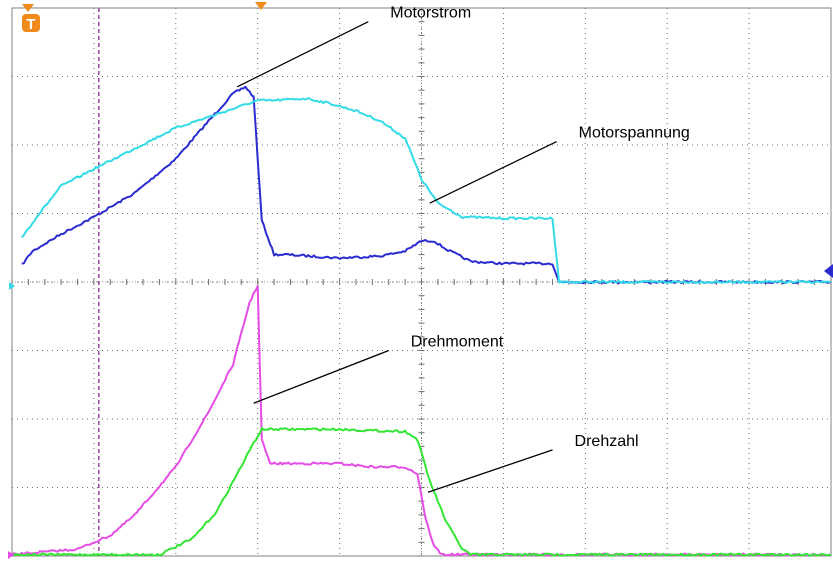 This screenshot has width=833, height=562. I want to click on leader-motorspannung, so click(493, 172).